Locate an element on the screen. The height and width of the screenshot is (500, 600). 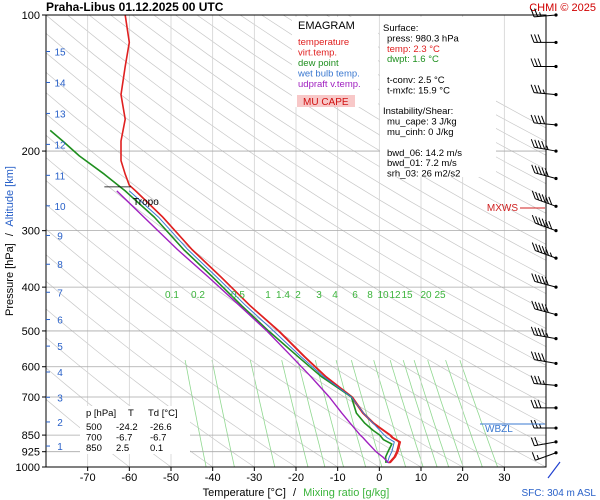
legend-item-label: udpraft v.temp. is located at coordinates (329, 84).